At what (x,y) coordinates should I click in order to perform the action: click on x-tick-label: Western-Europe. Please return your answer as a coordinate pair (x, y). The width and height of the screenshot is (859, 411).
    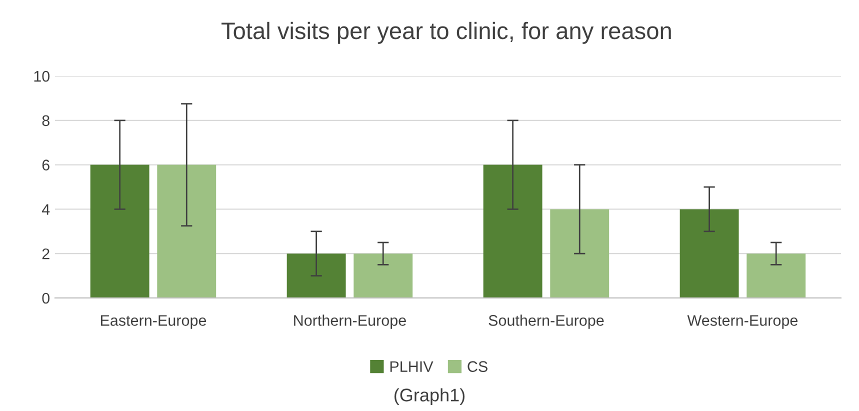
    Looking at the image, I should click on (742, 322).